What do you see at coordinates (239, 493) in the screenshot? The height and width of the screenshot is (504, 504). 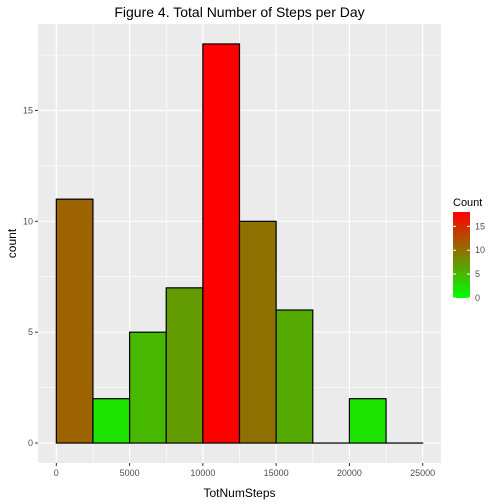 I see `x-axis-title: TotNumSteps` at bounding box center [239, 493].